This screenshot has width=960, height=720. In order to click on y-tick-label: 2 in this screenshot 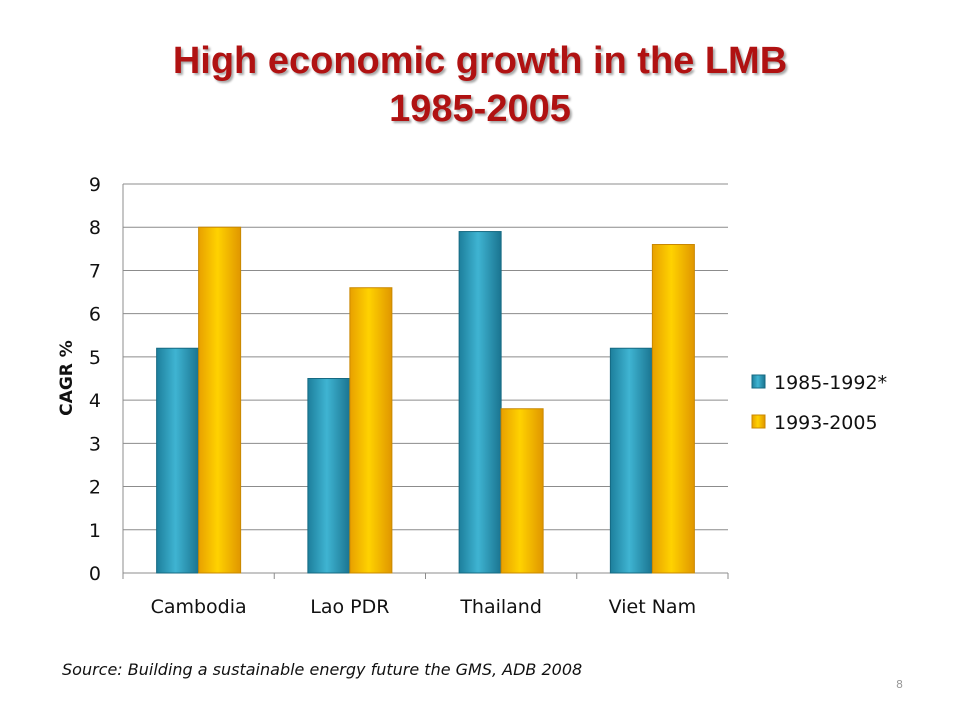, I will do `click(95, 488)`.